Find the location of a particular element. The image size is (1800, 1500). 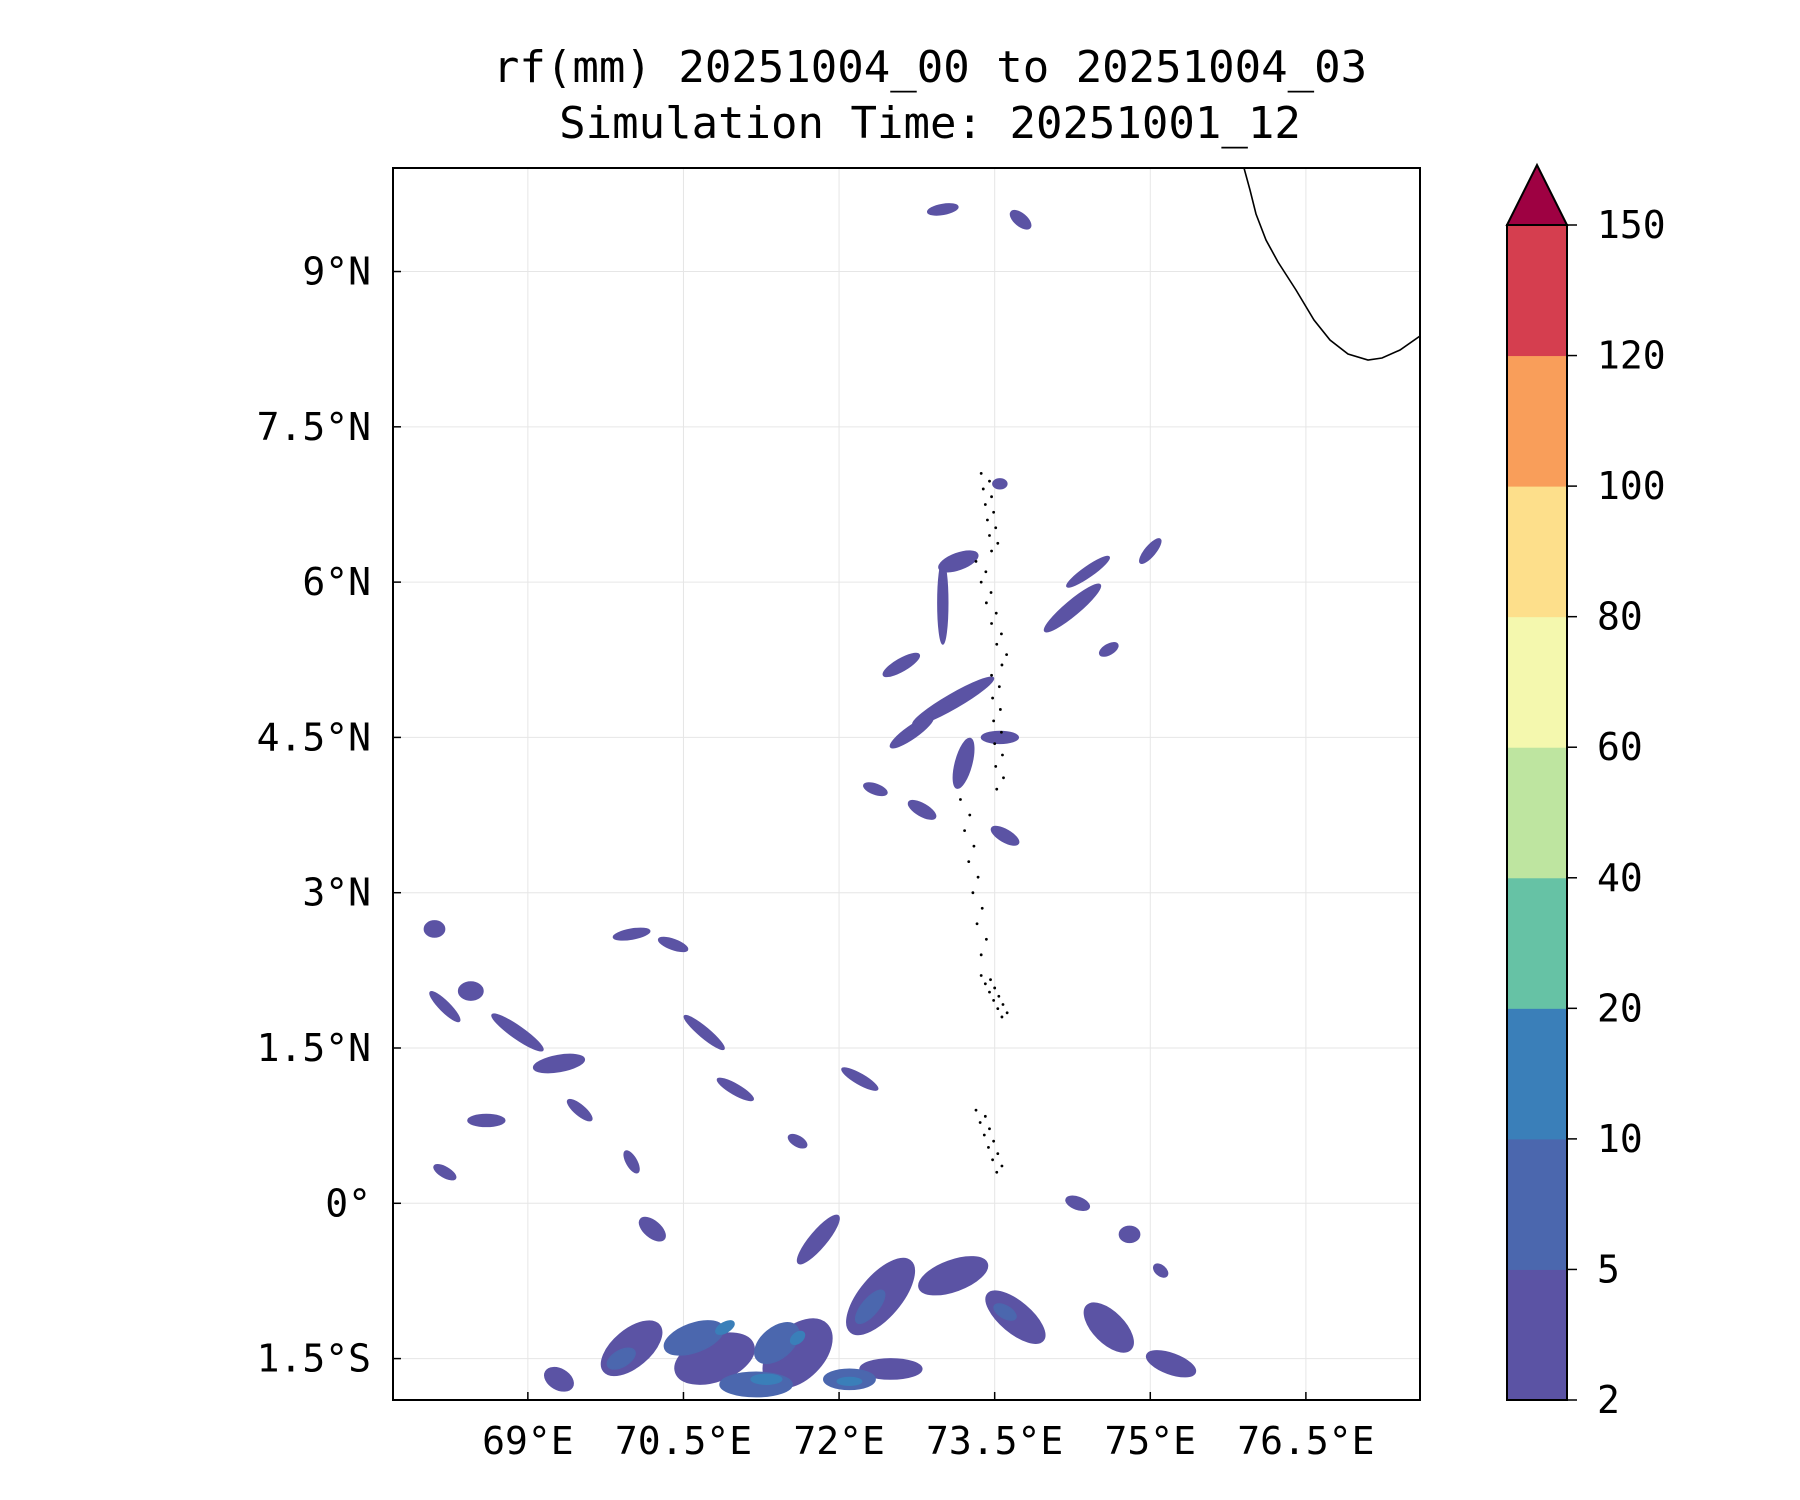

colorbar-label: 5 is located at coordinates (1608, 1269).